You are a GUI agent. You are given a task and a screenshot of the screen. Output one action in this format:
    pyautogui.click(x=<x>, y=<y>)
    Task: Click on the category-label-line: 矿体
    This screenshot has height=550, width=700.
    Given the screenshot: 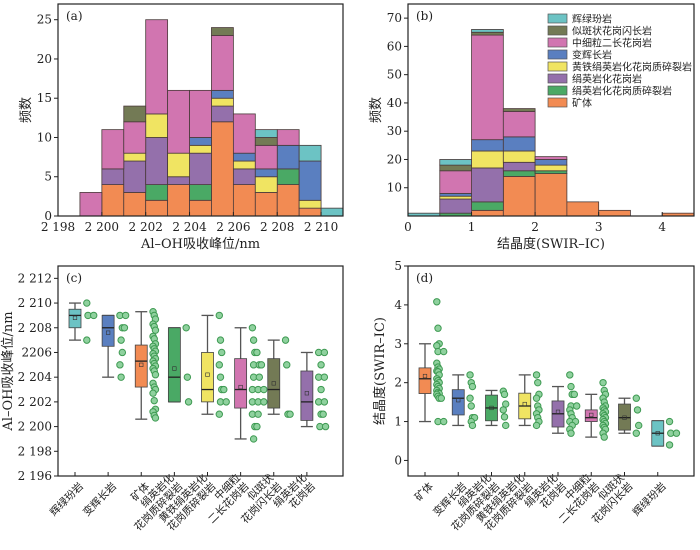 What is the action you would take?
    pyautogui.click(x=424, y=491)
    